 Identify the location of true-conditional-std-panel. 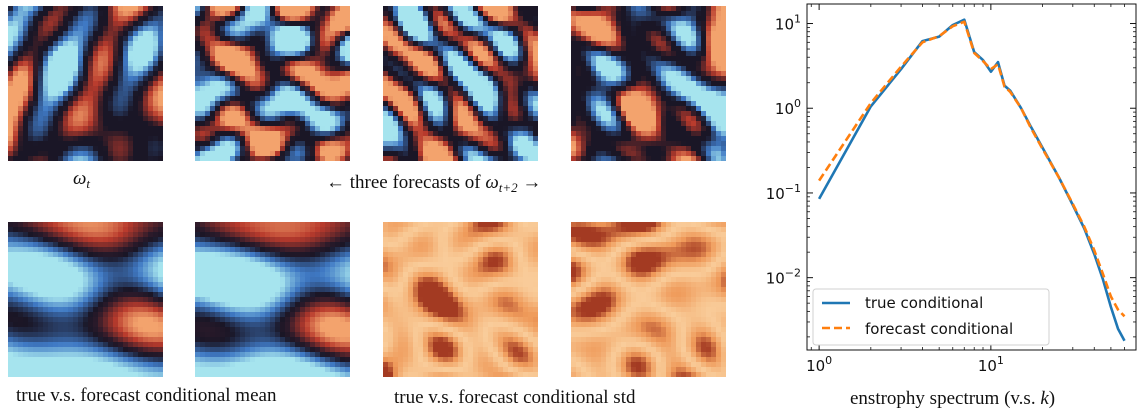
(460, 299).